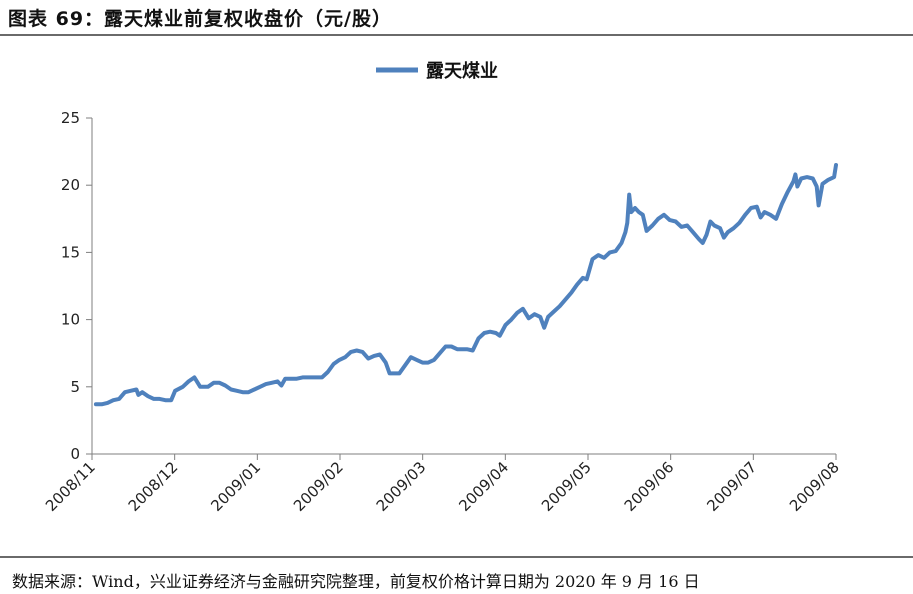 The image size is (913, 594). Describe the element at coordinates (401, 486) in the screenshot. I see `x-tick-label: 2009/03` at that location.